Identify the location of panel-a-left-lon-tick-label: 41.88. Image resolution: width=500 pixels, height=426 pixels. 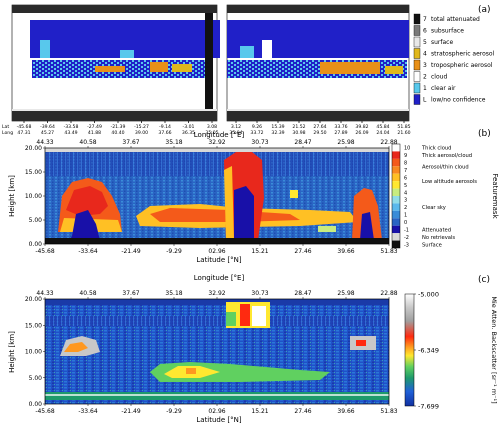
(94, 133).